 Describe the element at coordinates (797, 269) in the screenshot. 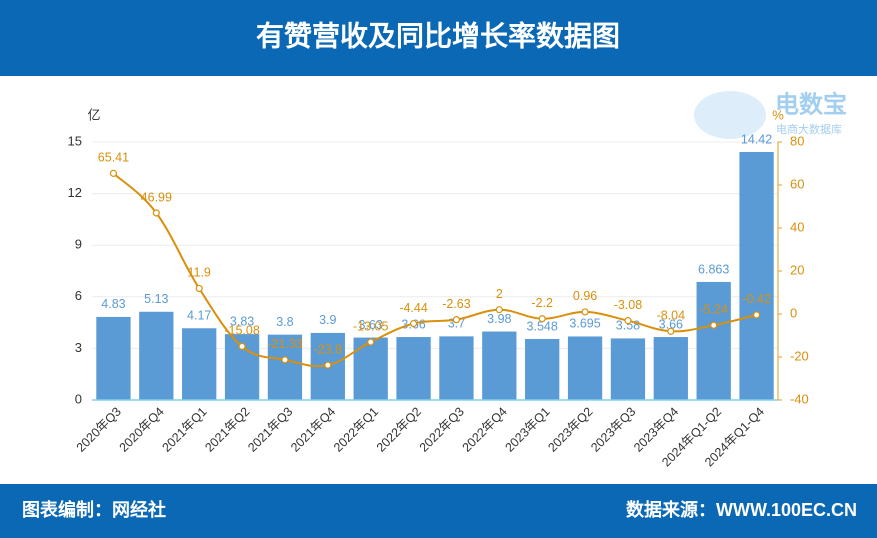

I see `y2-tick-label: 20` at that location.